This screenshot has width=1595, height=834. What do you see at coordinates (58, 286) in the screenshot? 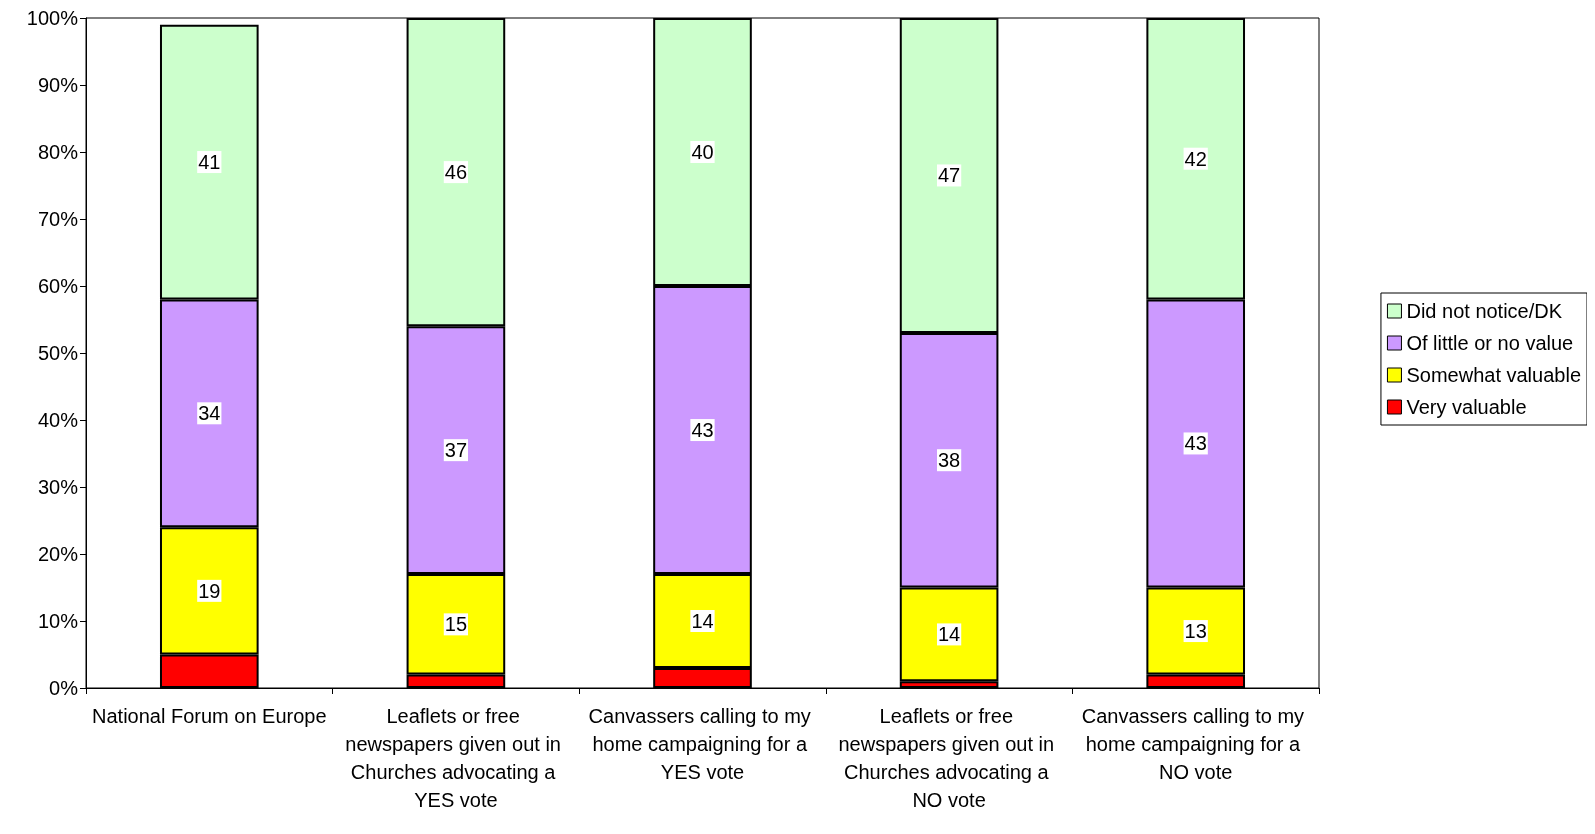
I see `y-tick-label: 60%` at bounding box center [58, 286].